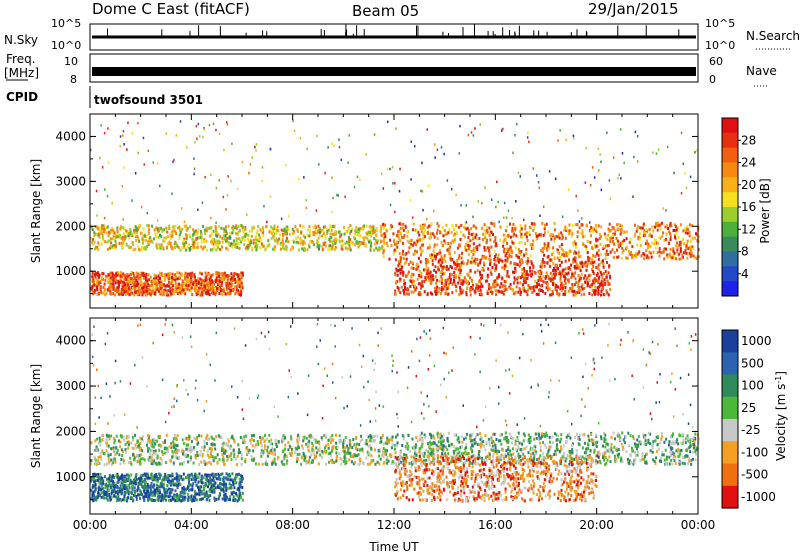 The image size is (800, 554). I want to click on nave-label: Nave, so click(761, 71).